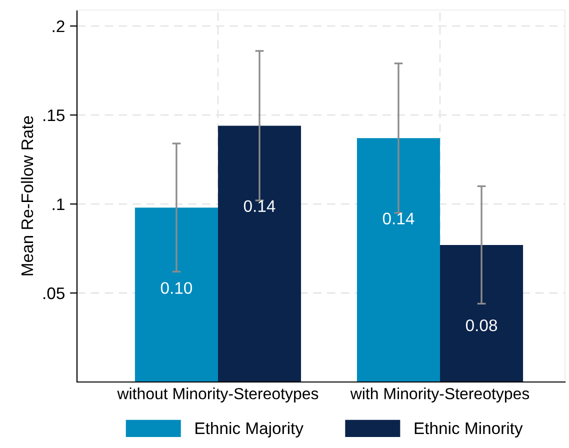 This screenshot has height=448, width=569. What do you see at coordinates (58, 204) in the screenshot?
I see `y-tick-label: .1` at bounding box center [58, 204].